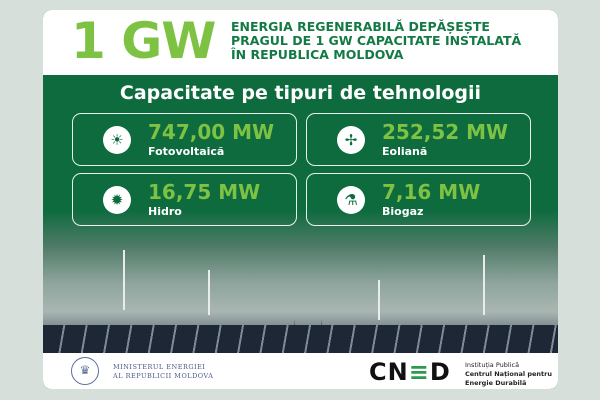  What do you see at coordinates (143, 41) in the screenshot?
I see `headline-number: 1 GW` at bounding box center [143, 41].